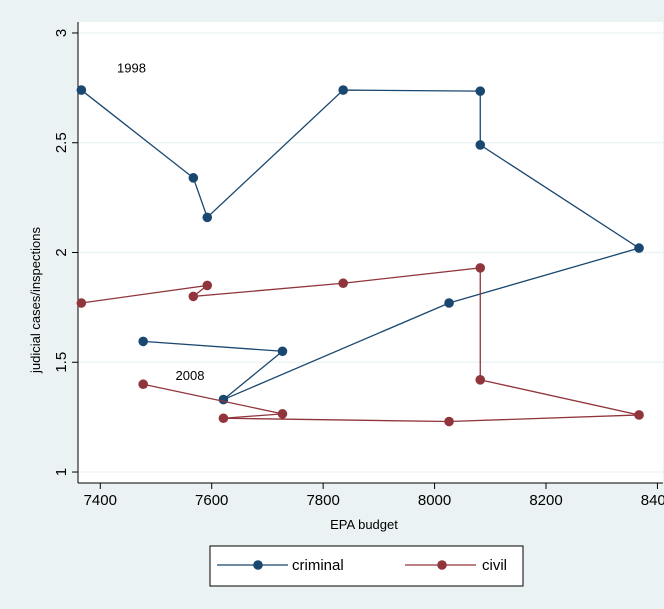 This screenshot has height=609, width=664. Describe the element at coordinates (545, 500) in the screenshot. I see `x-tick-label-4: 8200` at that location.